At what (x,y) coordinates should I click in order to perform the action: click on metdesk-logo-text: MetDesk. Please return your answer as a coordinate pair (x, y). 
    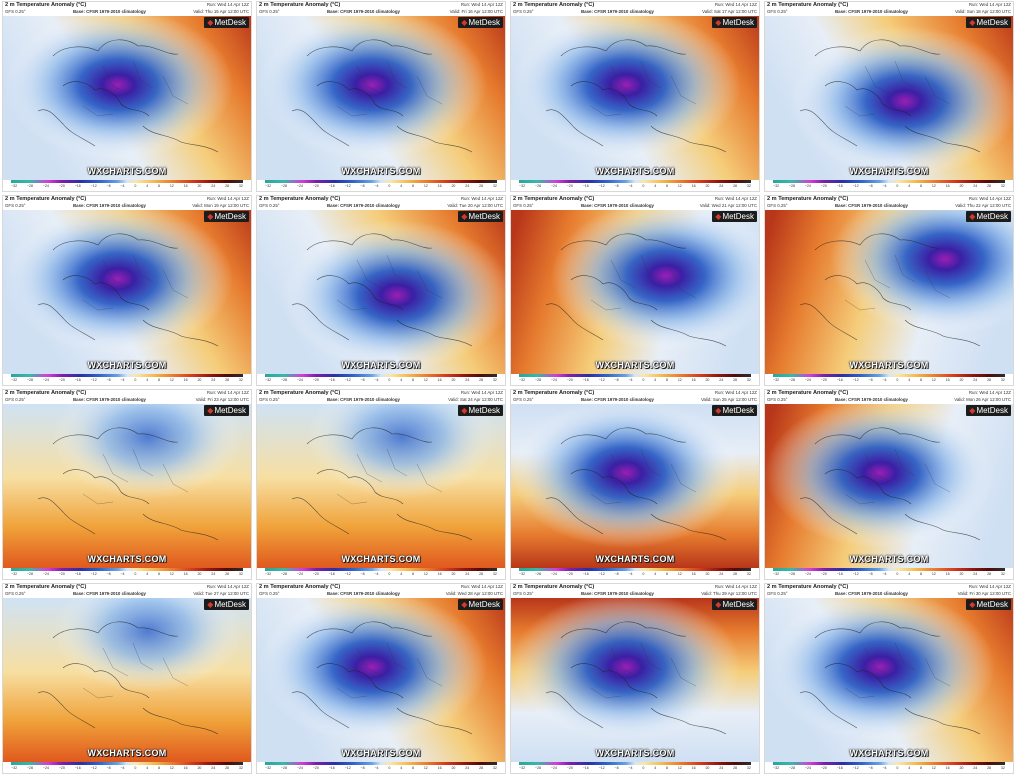
    Looking at the image, I should click on (992, 410).